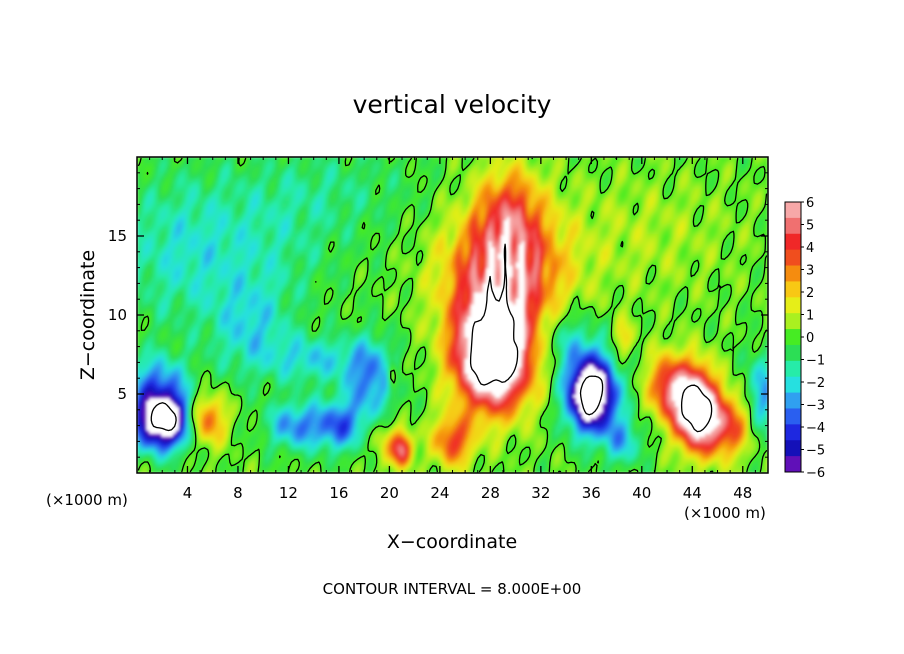 The image size is (904, 654). Describe the element at coordinates (810, 338) in the screenshot. I see `colorbar-tick-label: 0` at that location.